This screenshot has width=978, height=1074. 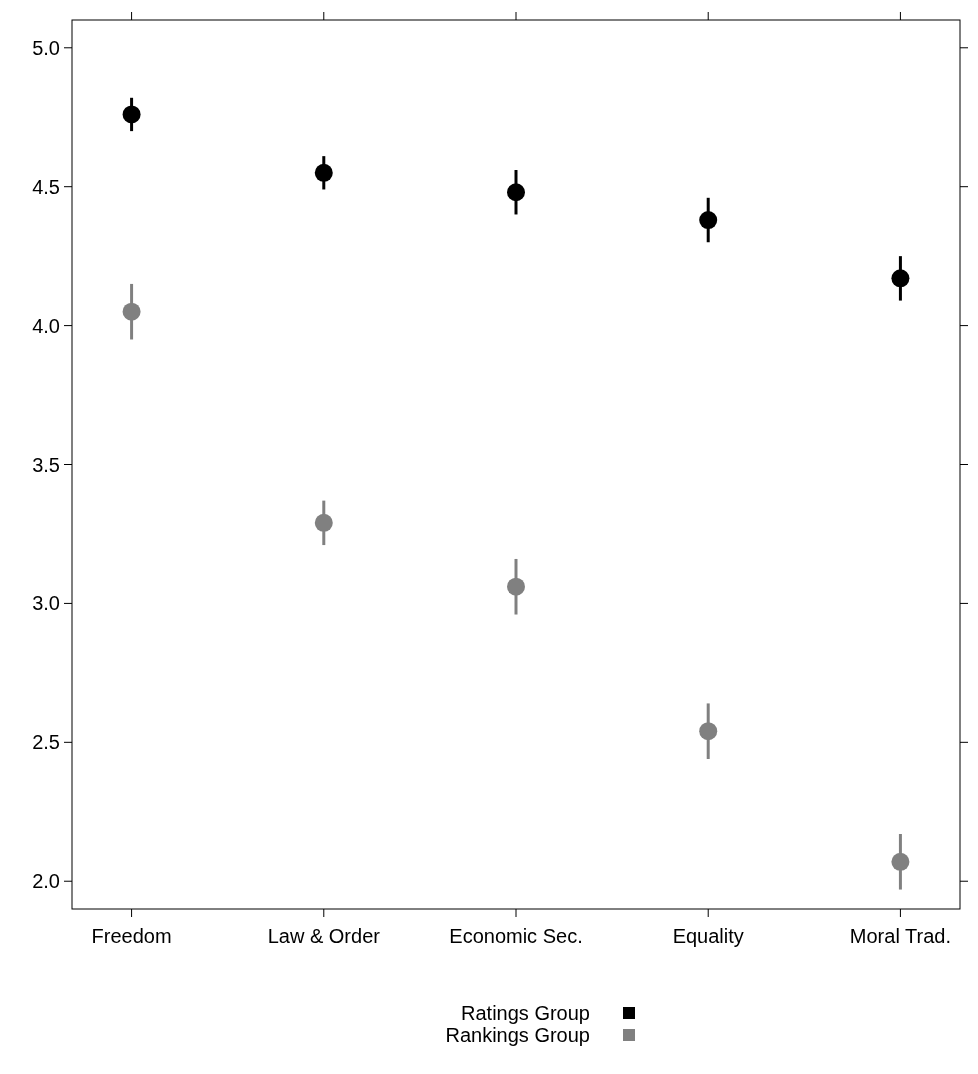 What do you see at coordinates (525, 1013) in the screenshot?
I see `legend-label: Ratings Group` at bounding box center [525, 1013].